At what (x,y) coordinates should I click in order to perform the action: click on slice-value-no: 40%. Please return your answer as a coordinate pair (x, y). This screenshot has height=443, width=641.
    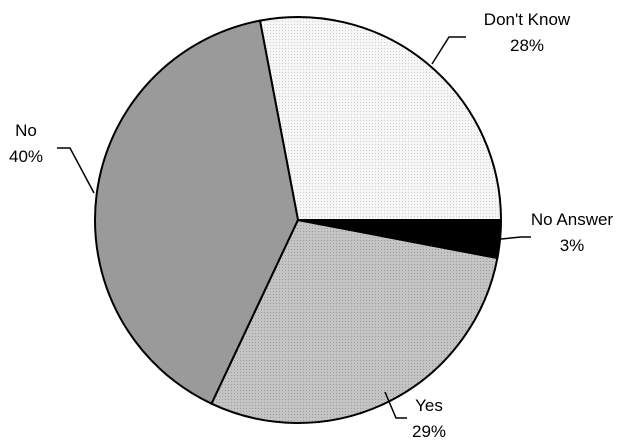
    Looking at the image, I should click on (26, 156).